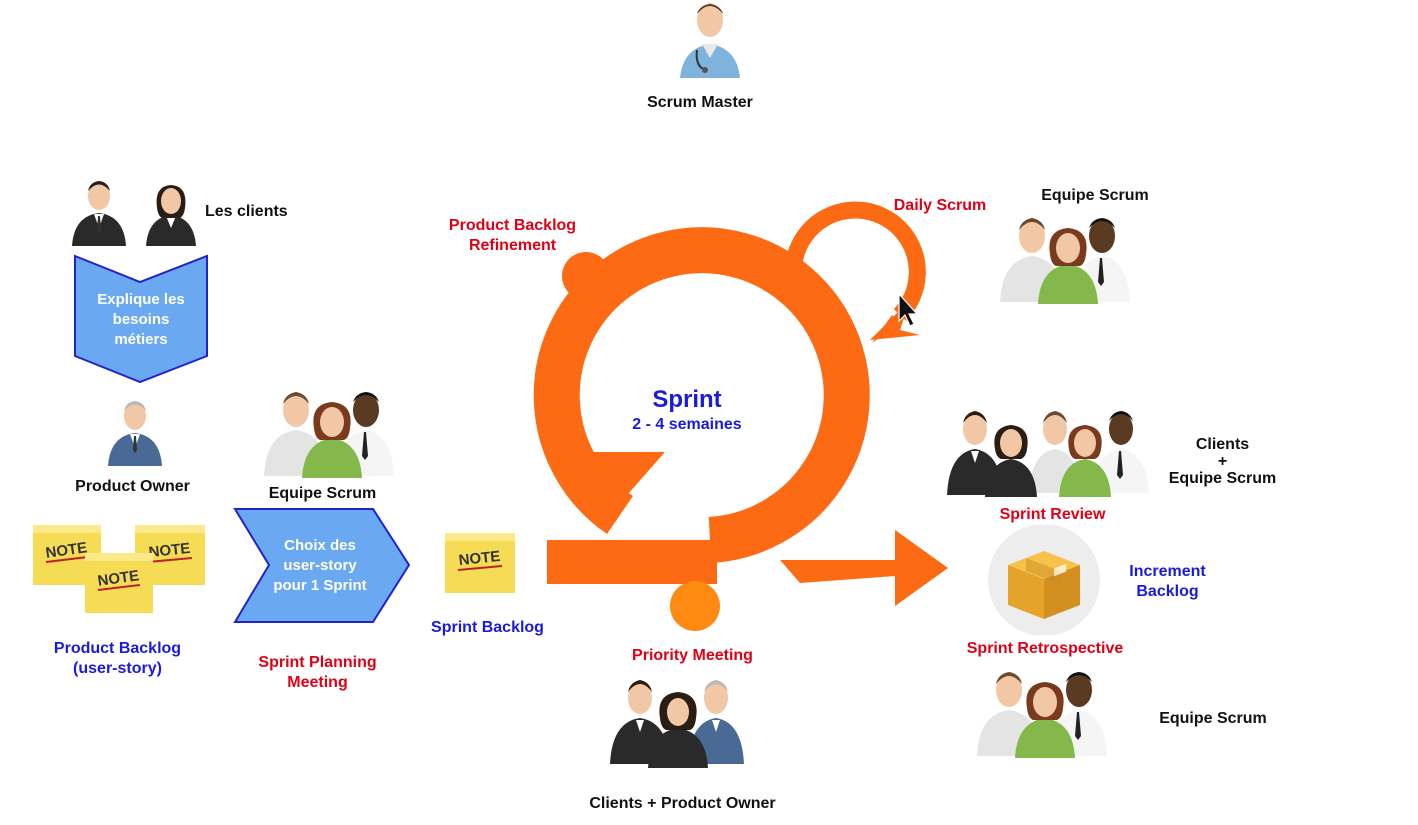  Describe the element at coordinates (117, 648) in the screenshot. I see `product-backlog-line-1: Product Backlog` at that location.